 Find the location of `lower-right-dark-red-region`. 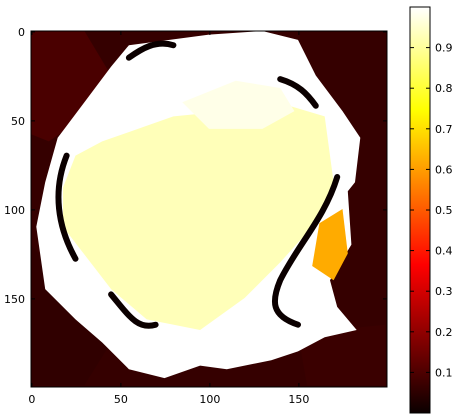

lower-right-dark-red-region is located at coordinates (342, 355).